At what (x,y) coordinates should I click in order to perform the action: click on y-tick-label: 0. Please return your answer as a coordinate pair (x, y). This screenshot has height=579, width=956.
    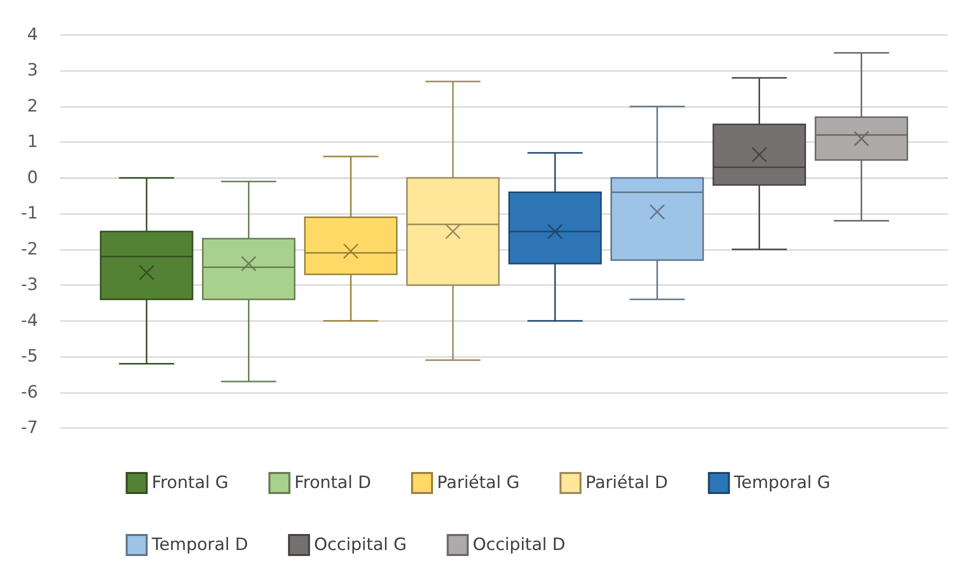
    Looking at the image, I should click on (32, 178).